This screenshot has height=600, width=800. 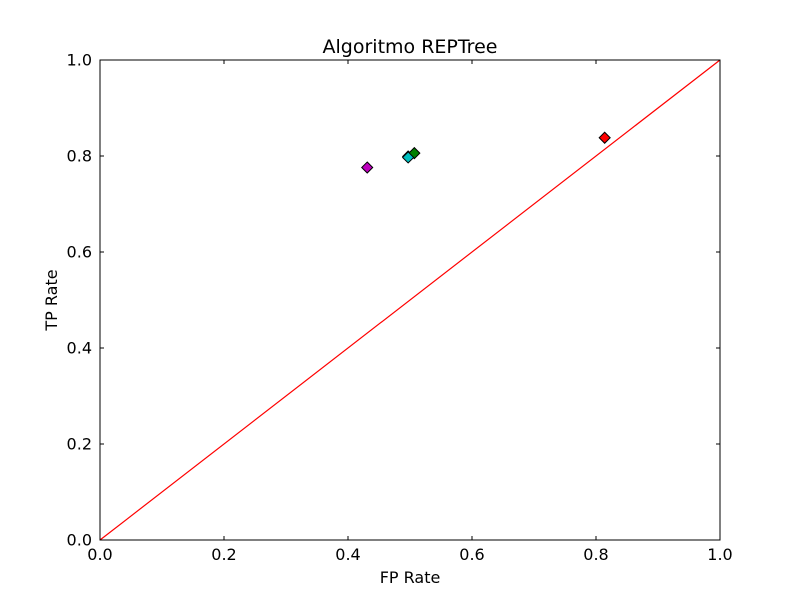 I want to click on points-layer, so click(x=486, y=152).